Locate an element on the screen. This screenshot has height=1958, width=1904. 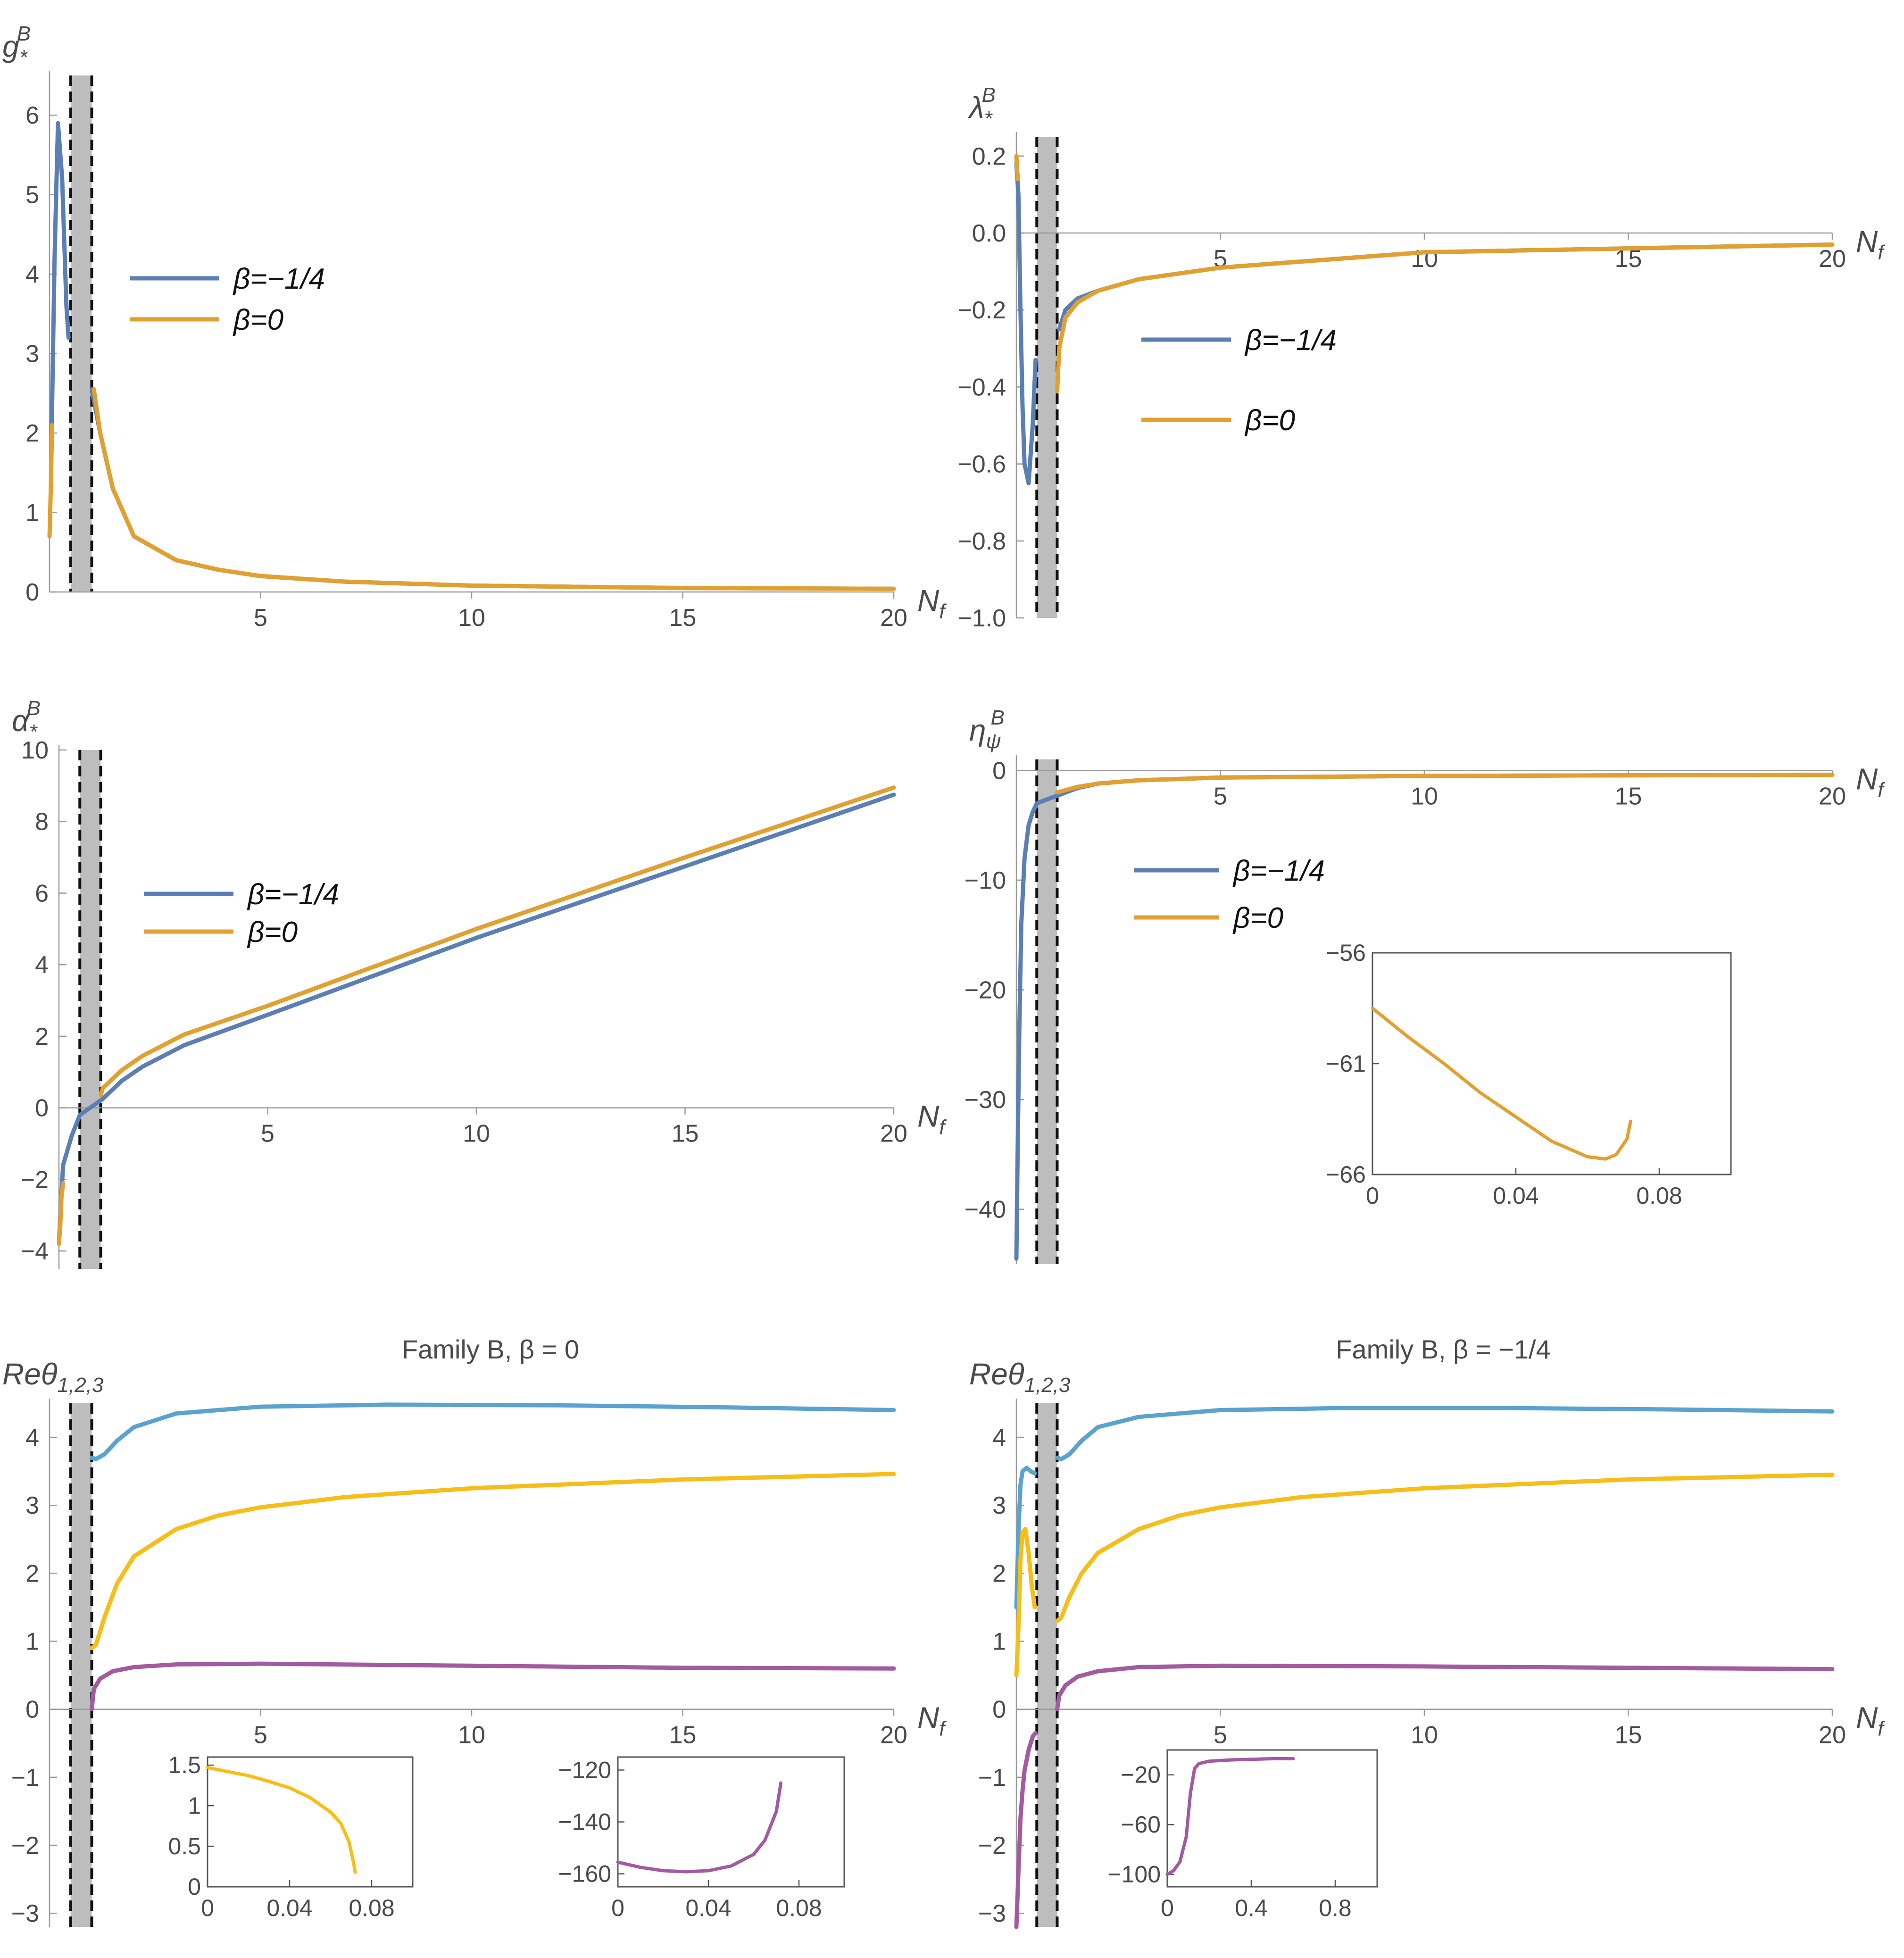
inset-1-frame is located at coordinates (310, 1822).